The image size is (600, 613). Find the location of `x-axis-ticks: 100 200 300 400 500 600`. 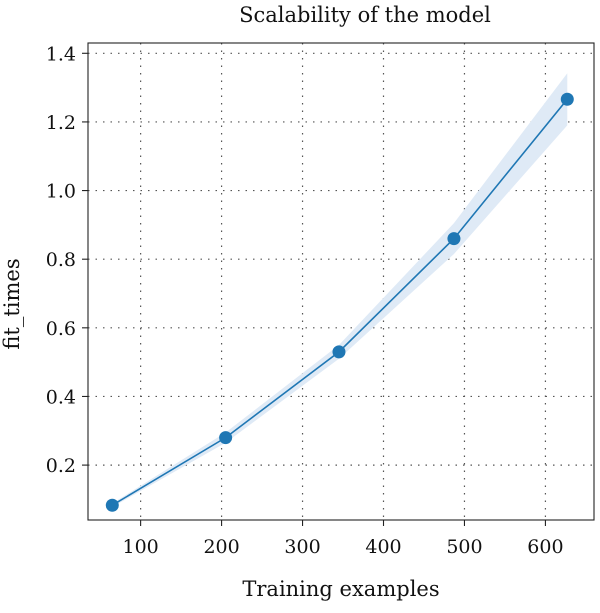

x-axis-ticks: 100 200 300 400 500 600 is located at coordinates (343, 539).